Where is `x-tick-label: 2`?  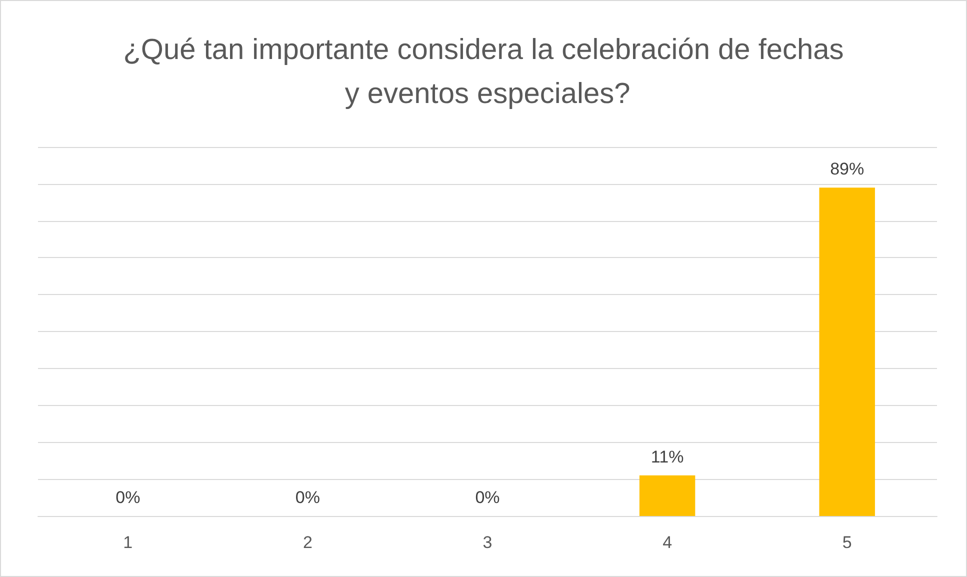 x-tick-label: 2 is located at coordinates (307, 542).